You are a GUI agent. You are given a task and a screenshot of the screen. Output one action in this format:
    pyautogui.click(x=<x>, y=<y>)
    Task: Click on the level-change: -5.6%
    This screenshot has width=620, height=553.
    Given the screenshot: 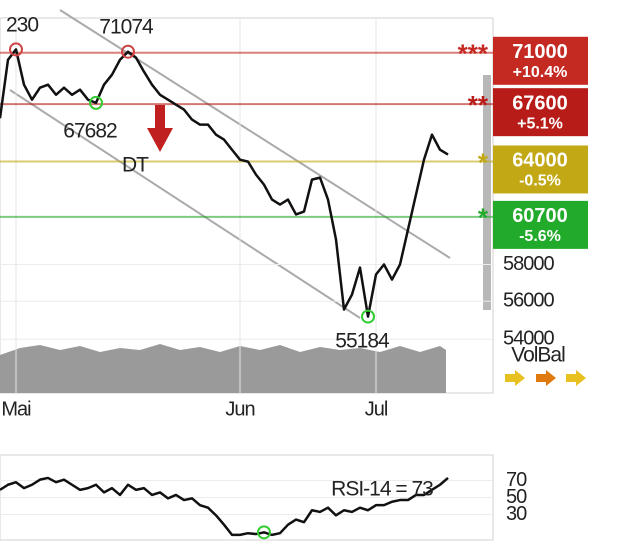 What is the action you would take?
    pyautogui.click(x=540, y=236)
    